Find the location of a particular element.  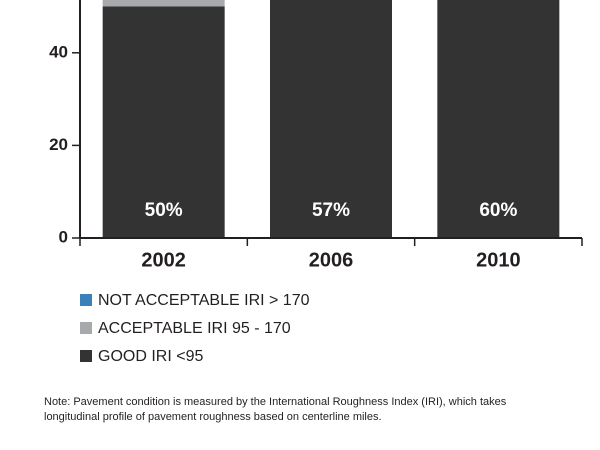

legend-label: NOT ACCEPTABLE IRI > 170 is located at coordinates (204, 300).